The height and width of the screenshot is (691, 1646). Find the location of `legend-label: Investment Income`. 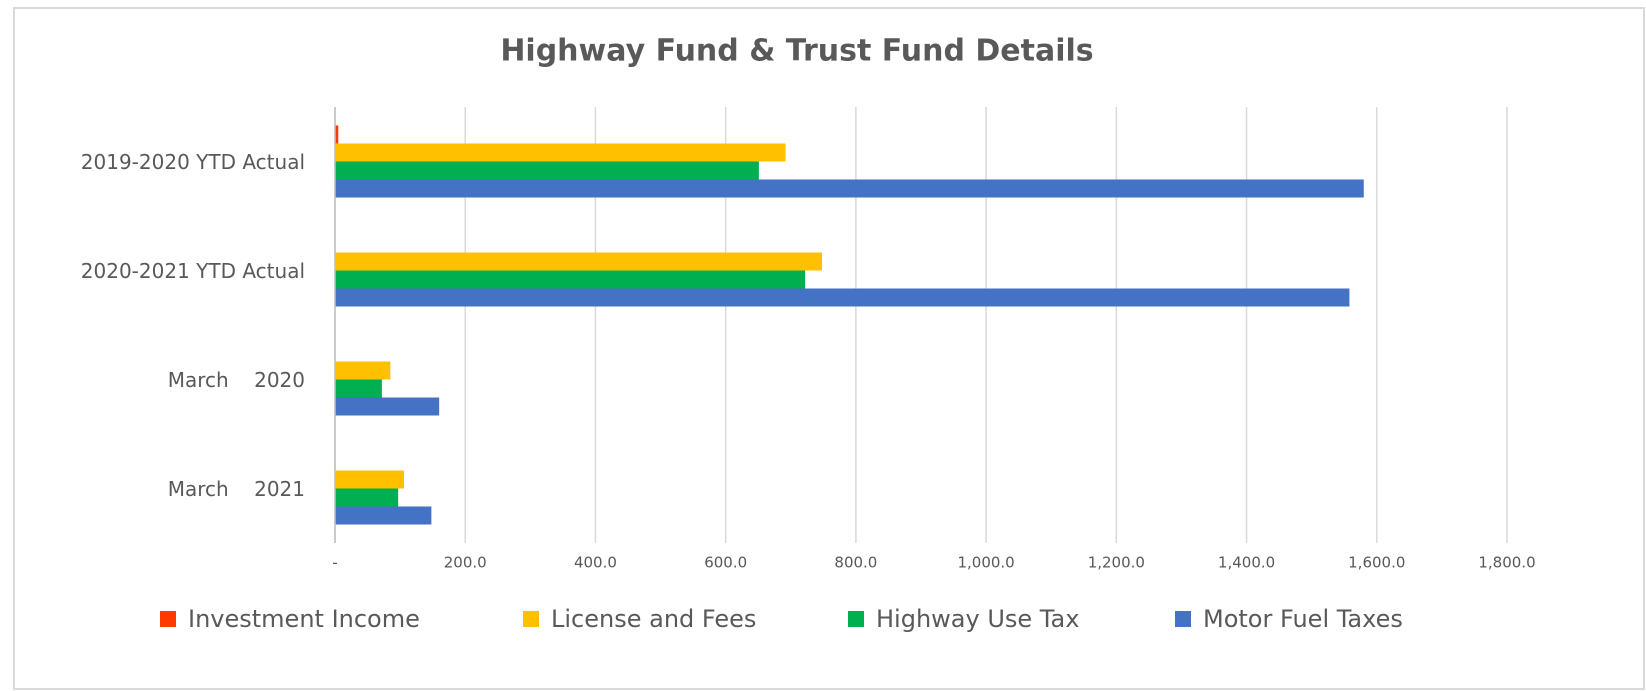

legend-label: Investment Income is located at coordinates (304, 619).